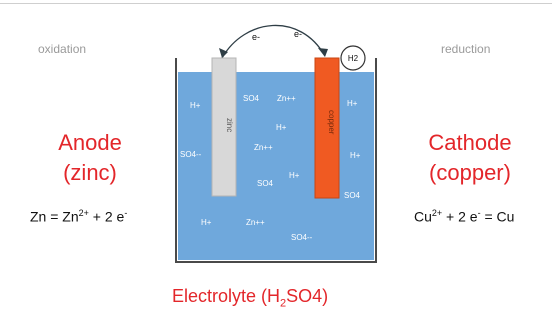 Image resolution: width=552 pixels, height=320 pixels. What do you see at coordinates (423, 216) in the screenshot?
I see `cathode-equation-part-a: Cu` at bounding box center [423, 216].